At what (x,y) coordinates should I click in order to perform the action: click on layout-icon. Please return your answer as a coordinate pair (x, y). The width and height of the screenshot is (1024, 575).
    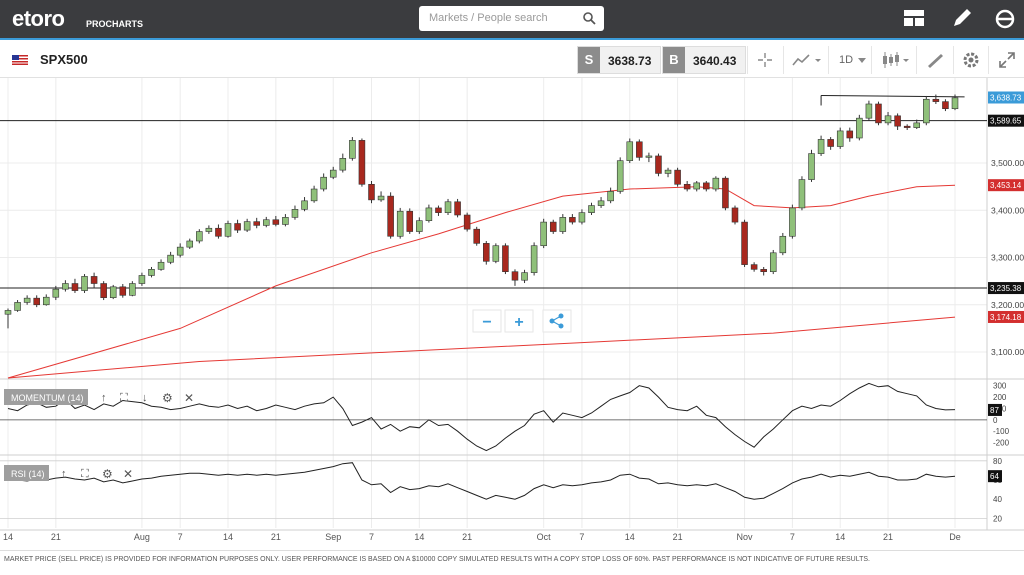
    Looking at the image, I should click on (914, 18).